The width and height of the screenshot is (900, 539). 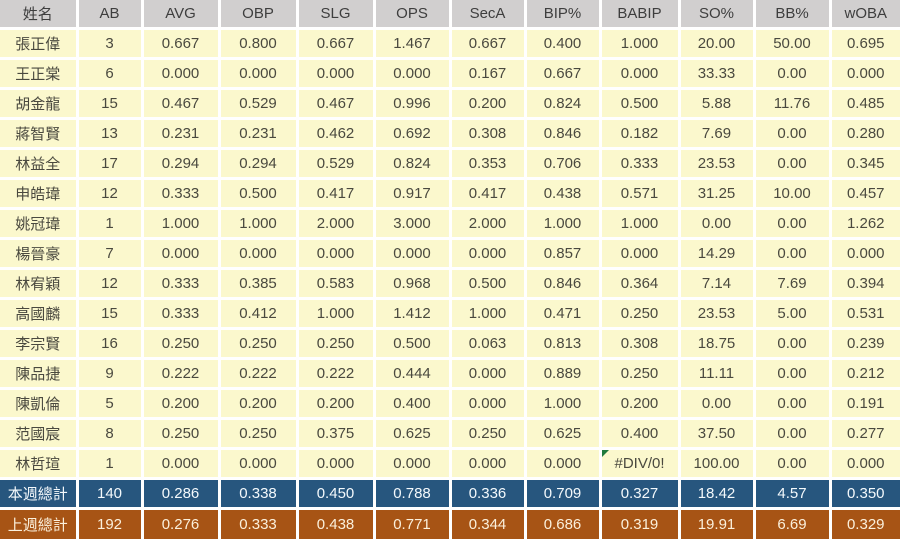 What do you see at coordinates (640, 194) in the screenshot?
I see `stat-cell: 0.571` at bounding box center [640, 194].